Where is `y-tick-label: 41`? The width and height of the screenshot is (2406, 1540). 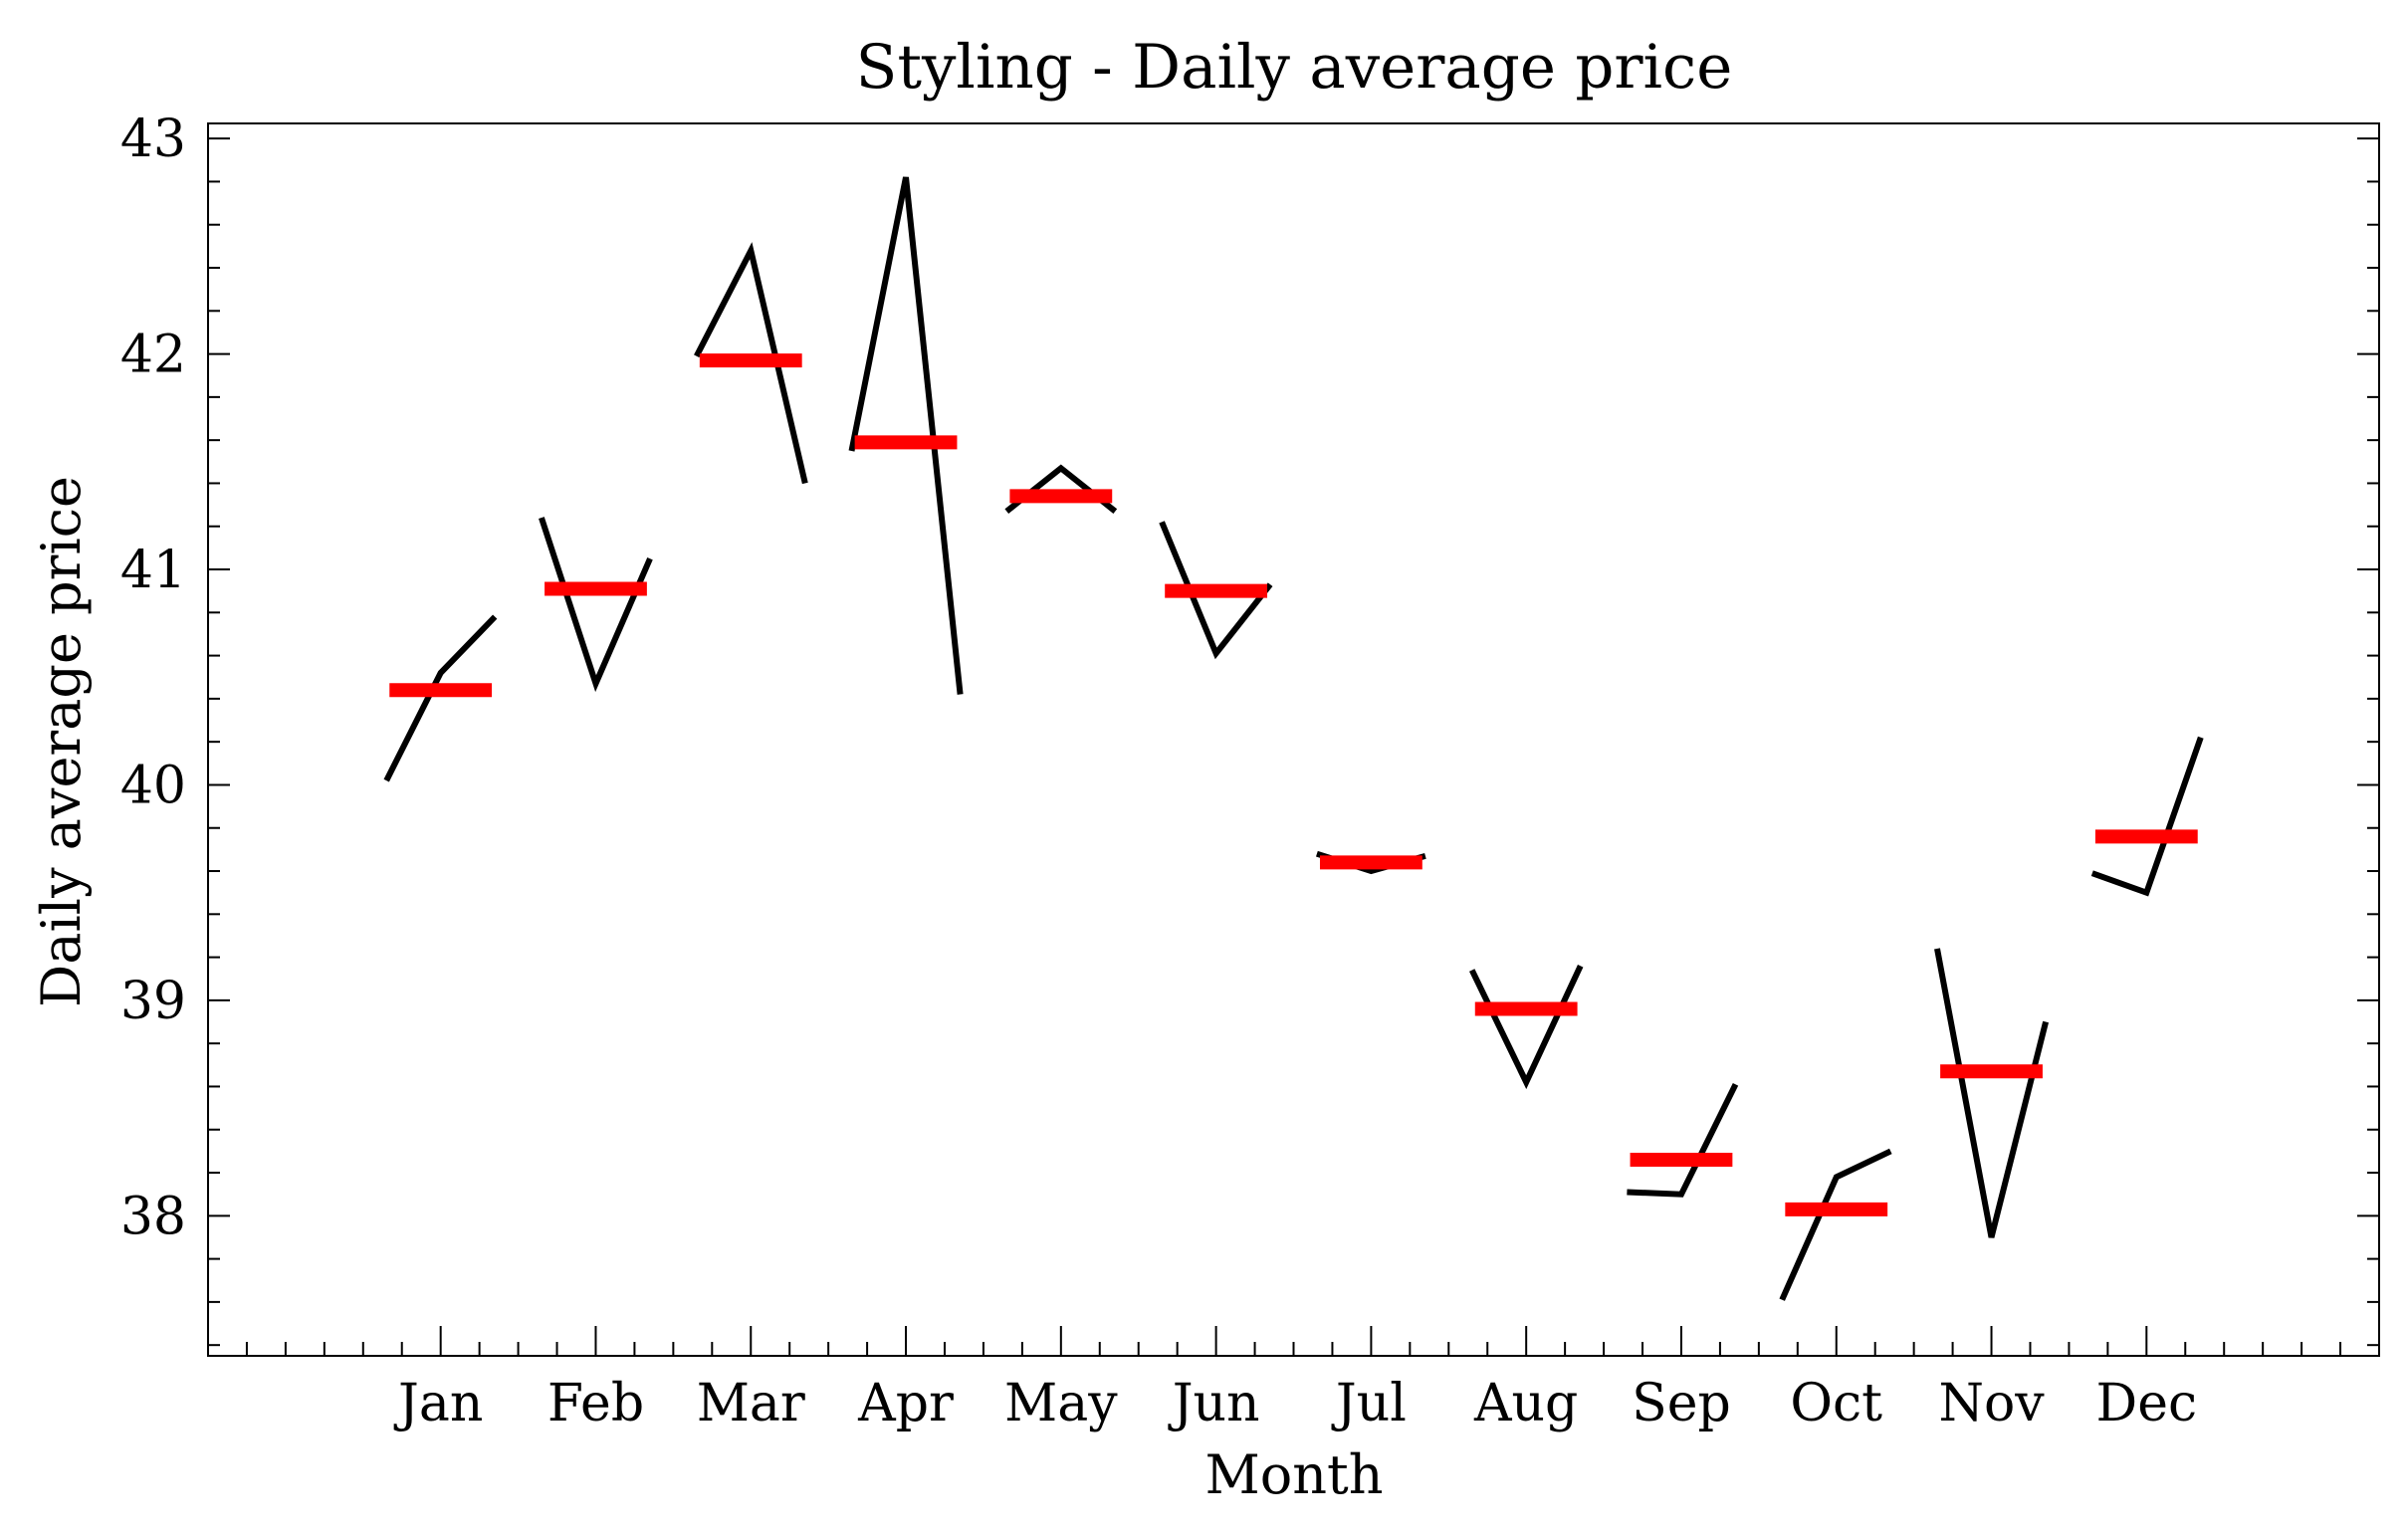 y-tick-label: 41 is located at coordinates (153, 570).